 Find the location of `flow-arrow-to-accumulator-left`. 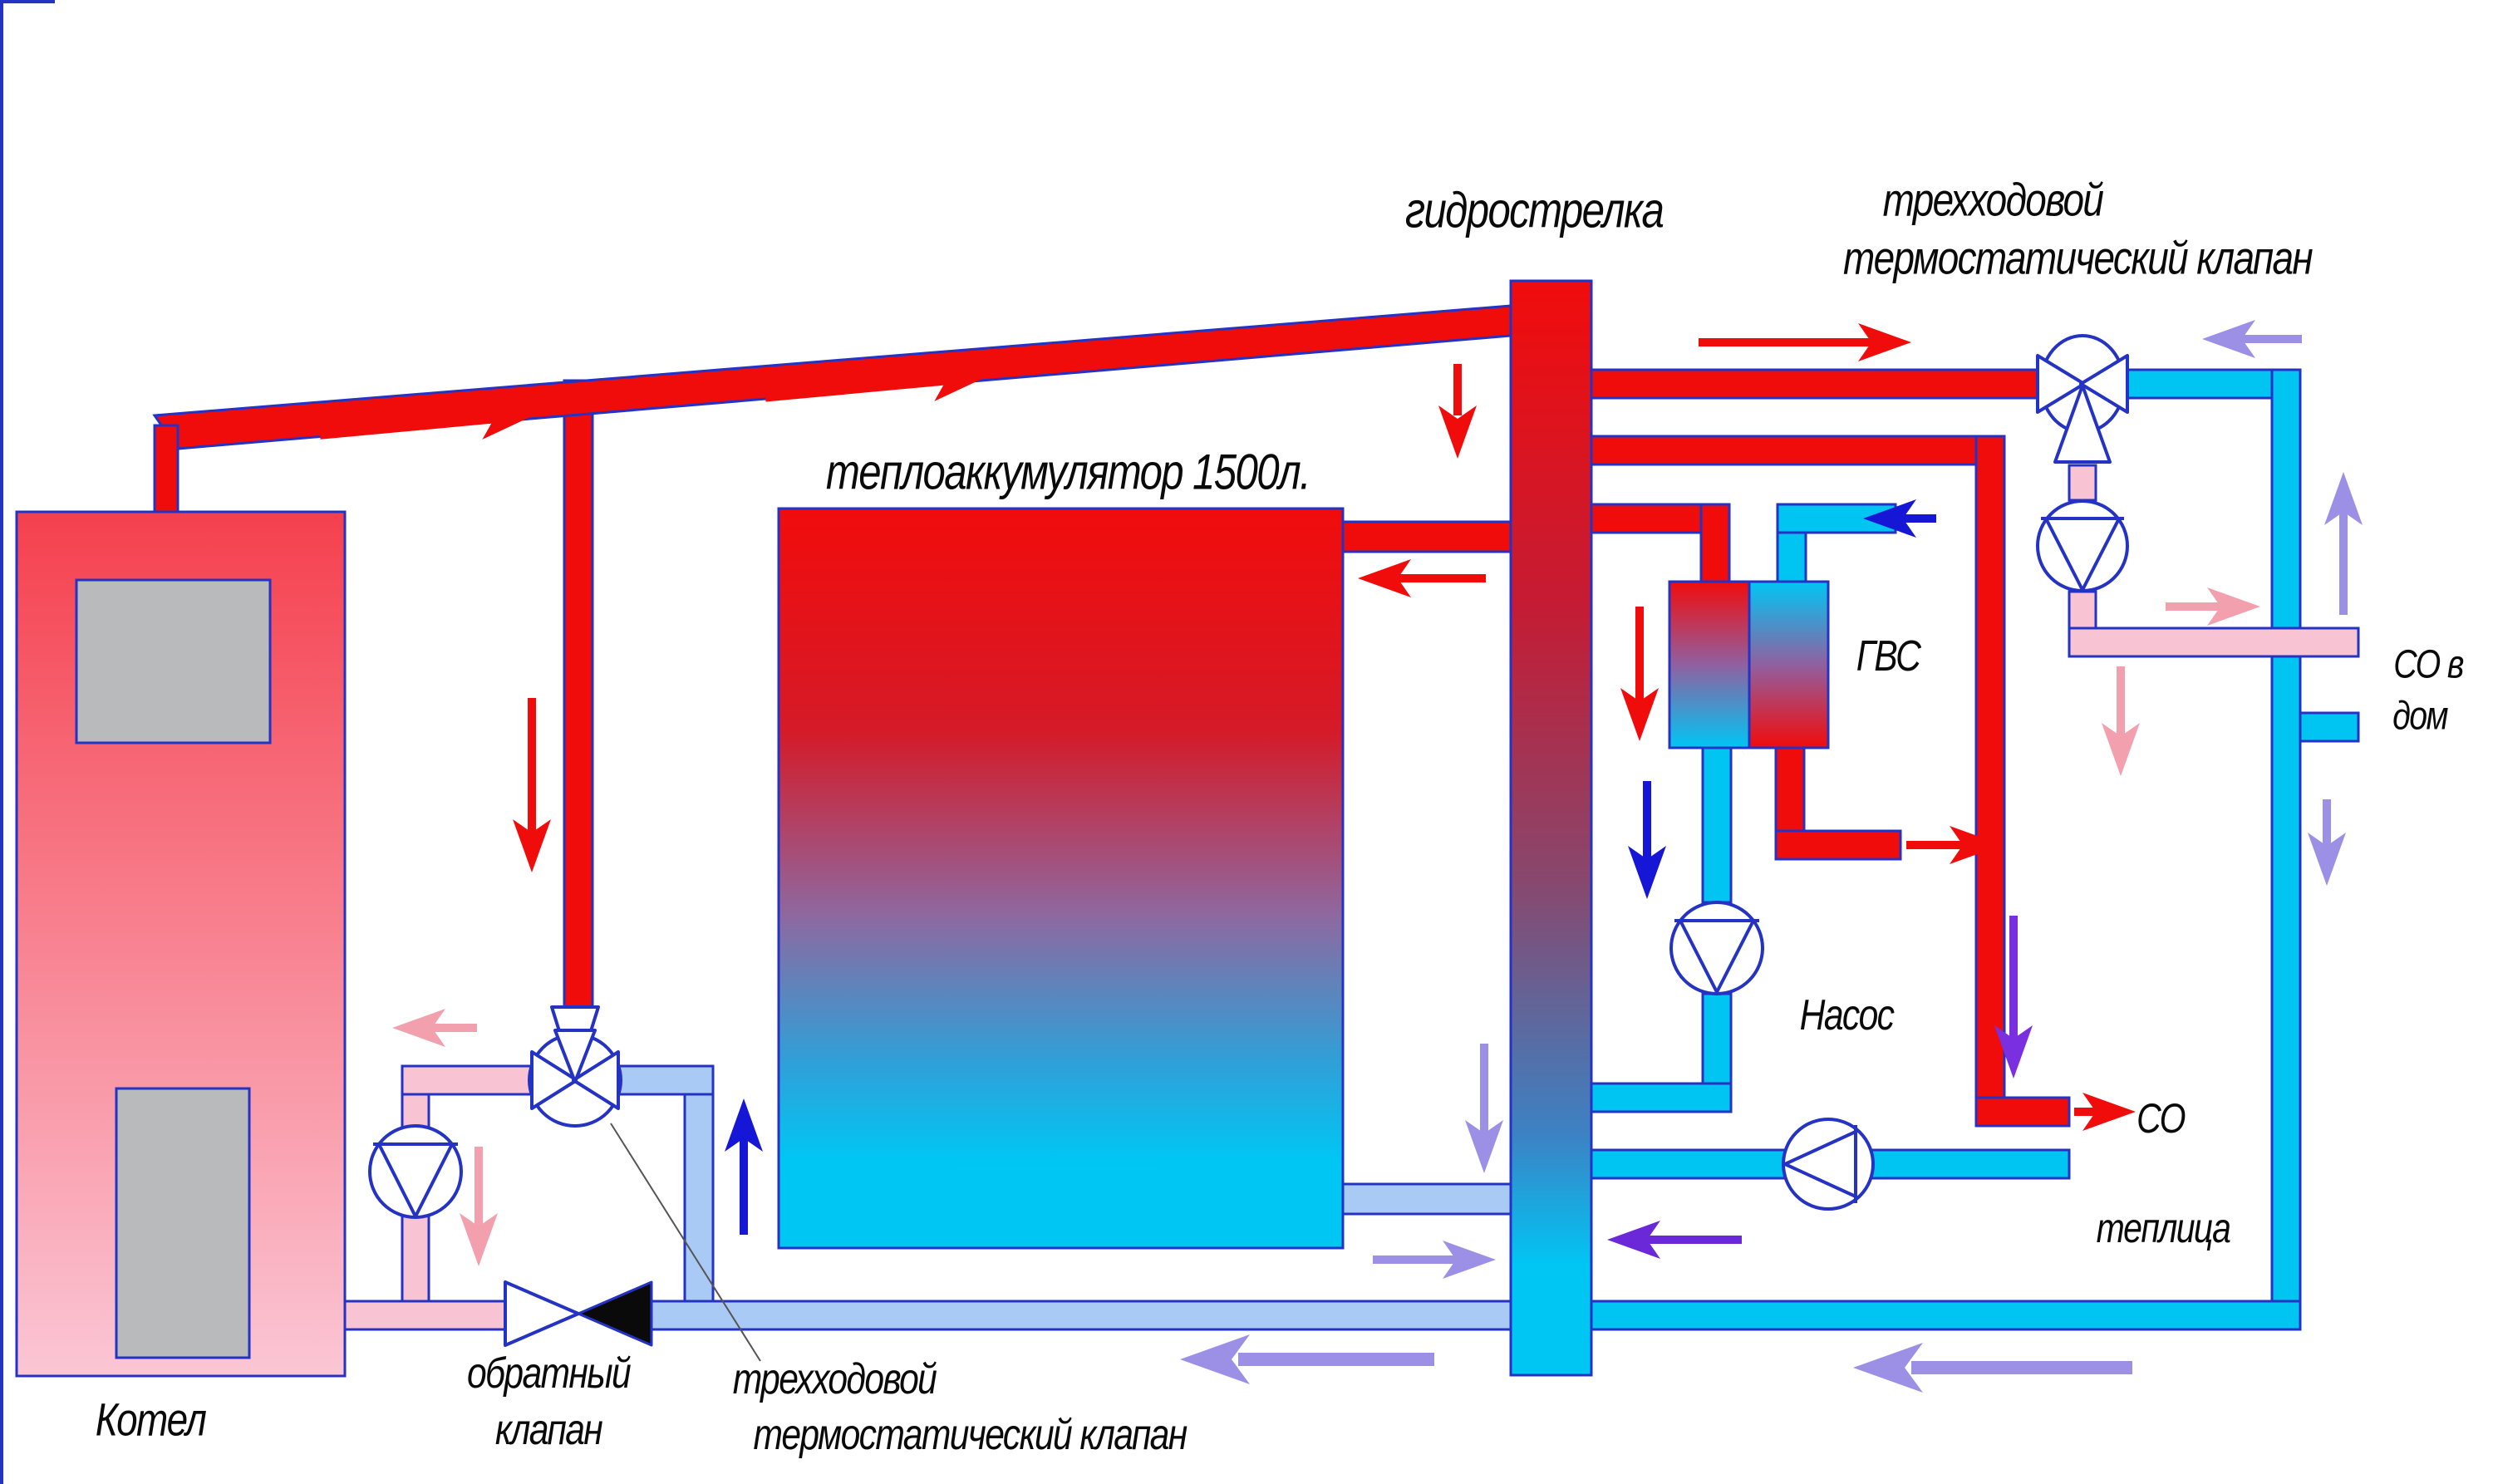

flow-arrow-to-accumulator-left is located at coordinates (1422, 578).